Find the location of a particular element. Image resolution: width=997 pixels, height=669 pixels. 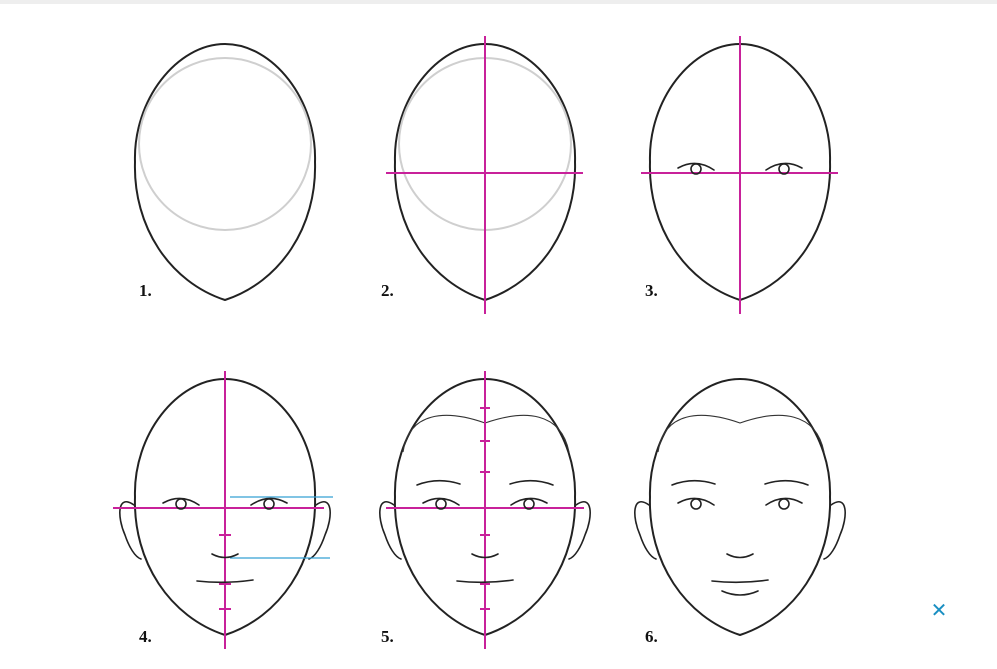

step-label-6: 6. is located at coordinates (651, 636).